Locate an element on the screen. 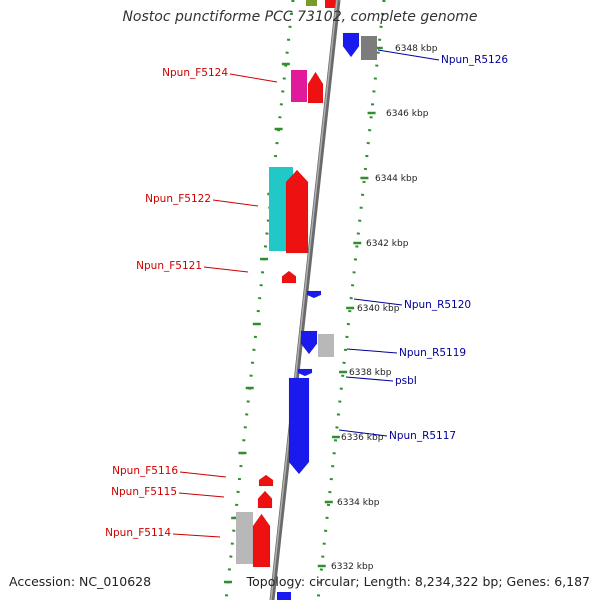 The image size is (600, 604). scale-label: 6334 kbp is located at coordinates (358, 503).